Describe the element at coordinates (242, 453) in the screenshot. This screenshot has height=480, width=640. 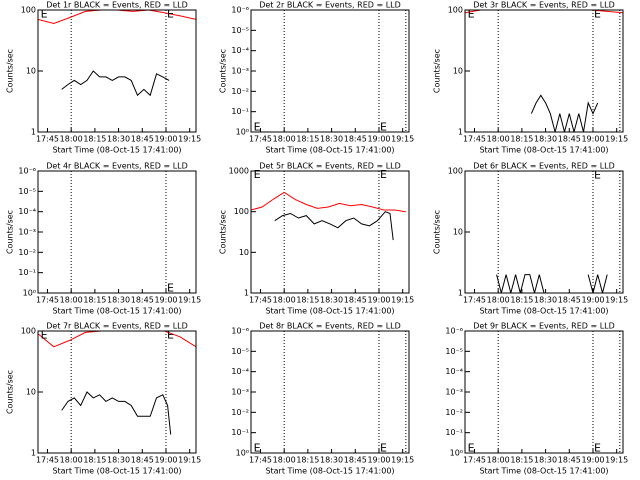
I see `y-tick-label: 10⁰` at that location.